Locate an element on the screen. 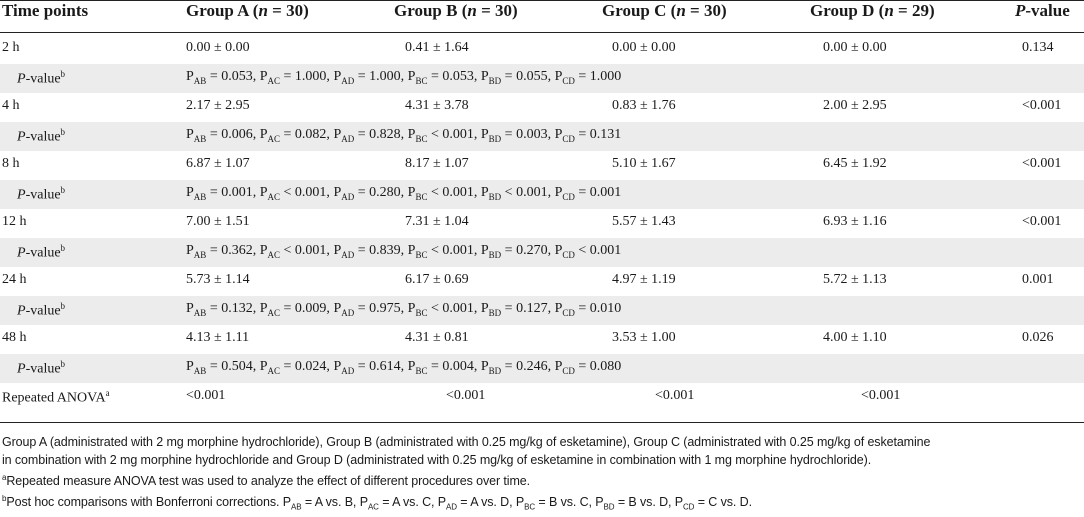 The height and width of the screenshot is (517, 1084). group-c-cell: 5.57 ± 1.43 is located at coordinates (644, 221).